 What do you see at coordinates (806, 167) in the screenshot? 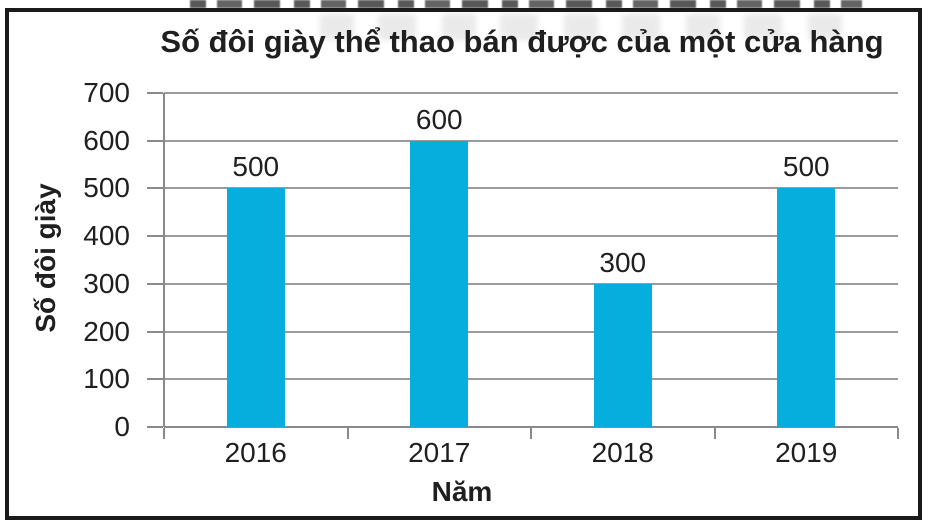
I see `bar-value-label-2019: 500` at bounding box center [806, 167].